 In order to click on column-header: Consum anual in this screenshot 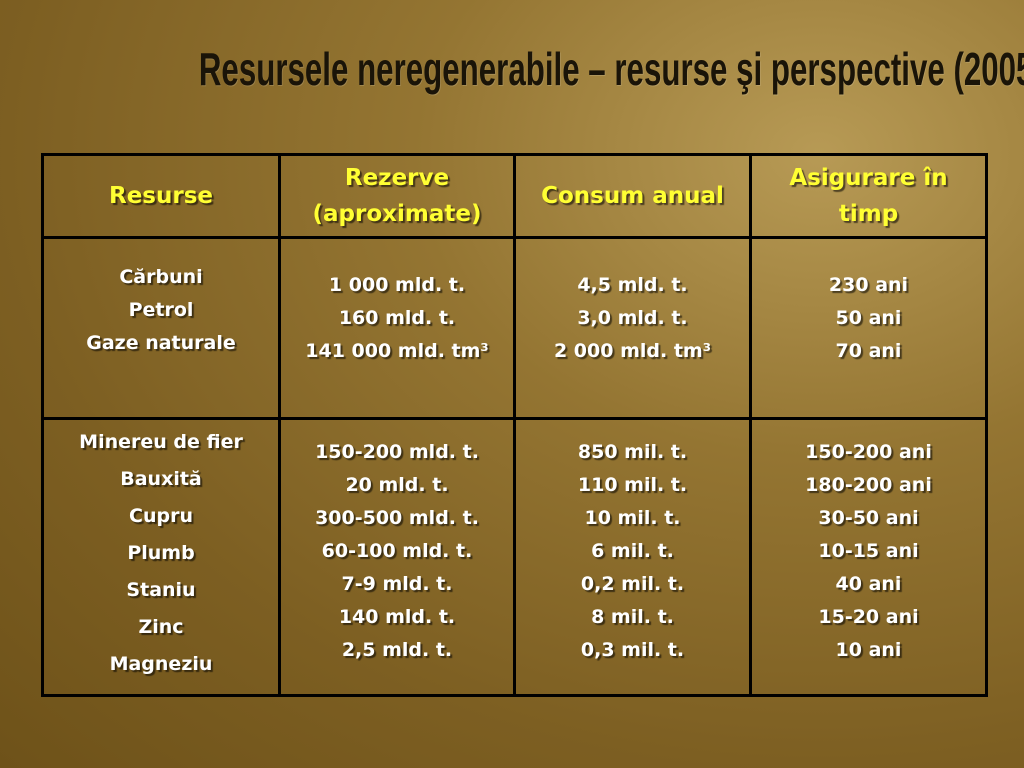, I will do `click(632, 196)`.